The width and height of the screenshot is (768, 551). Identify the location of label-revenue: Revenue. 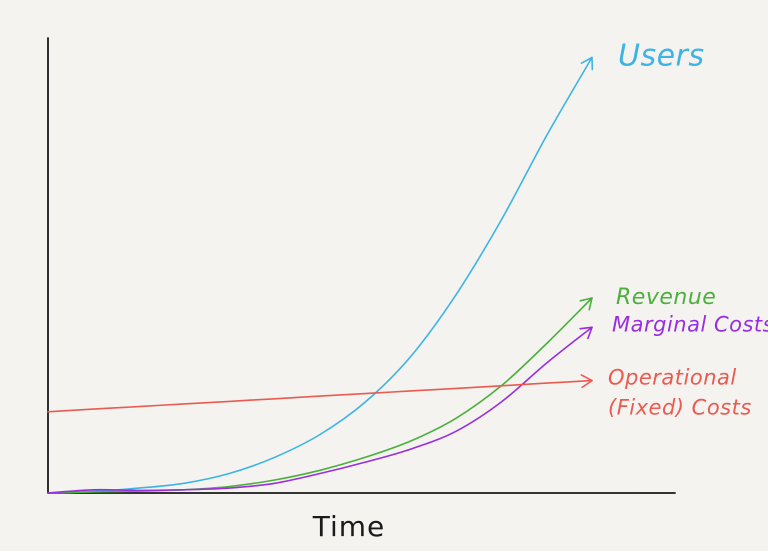
(666, 297).